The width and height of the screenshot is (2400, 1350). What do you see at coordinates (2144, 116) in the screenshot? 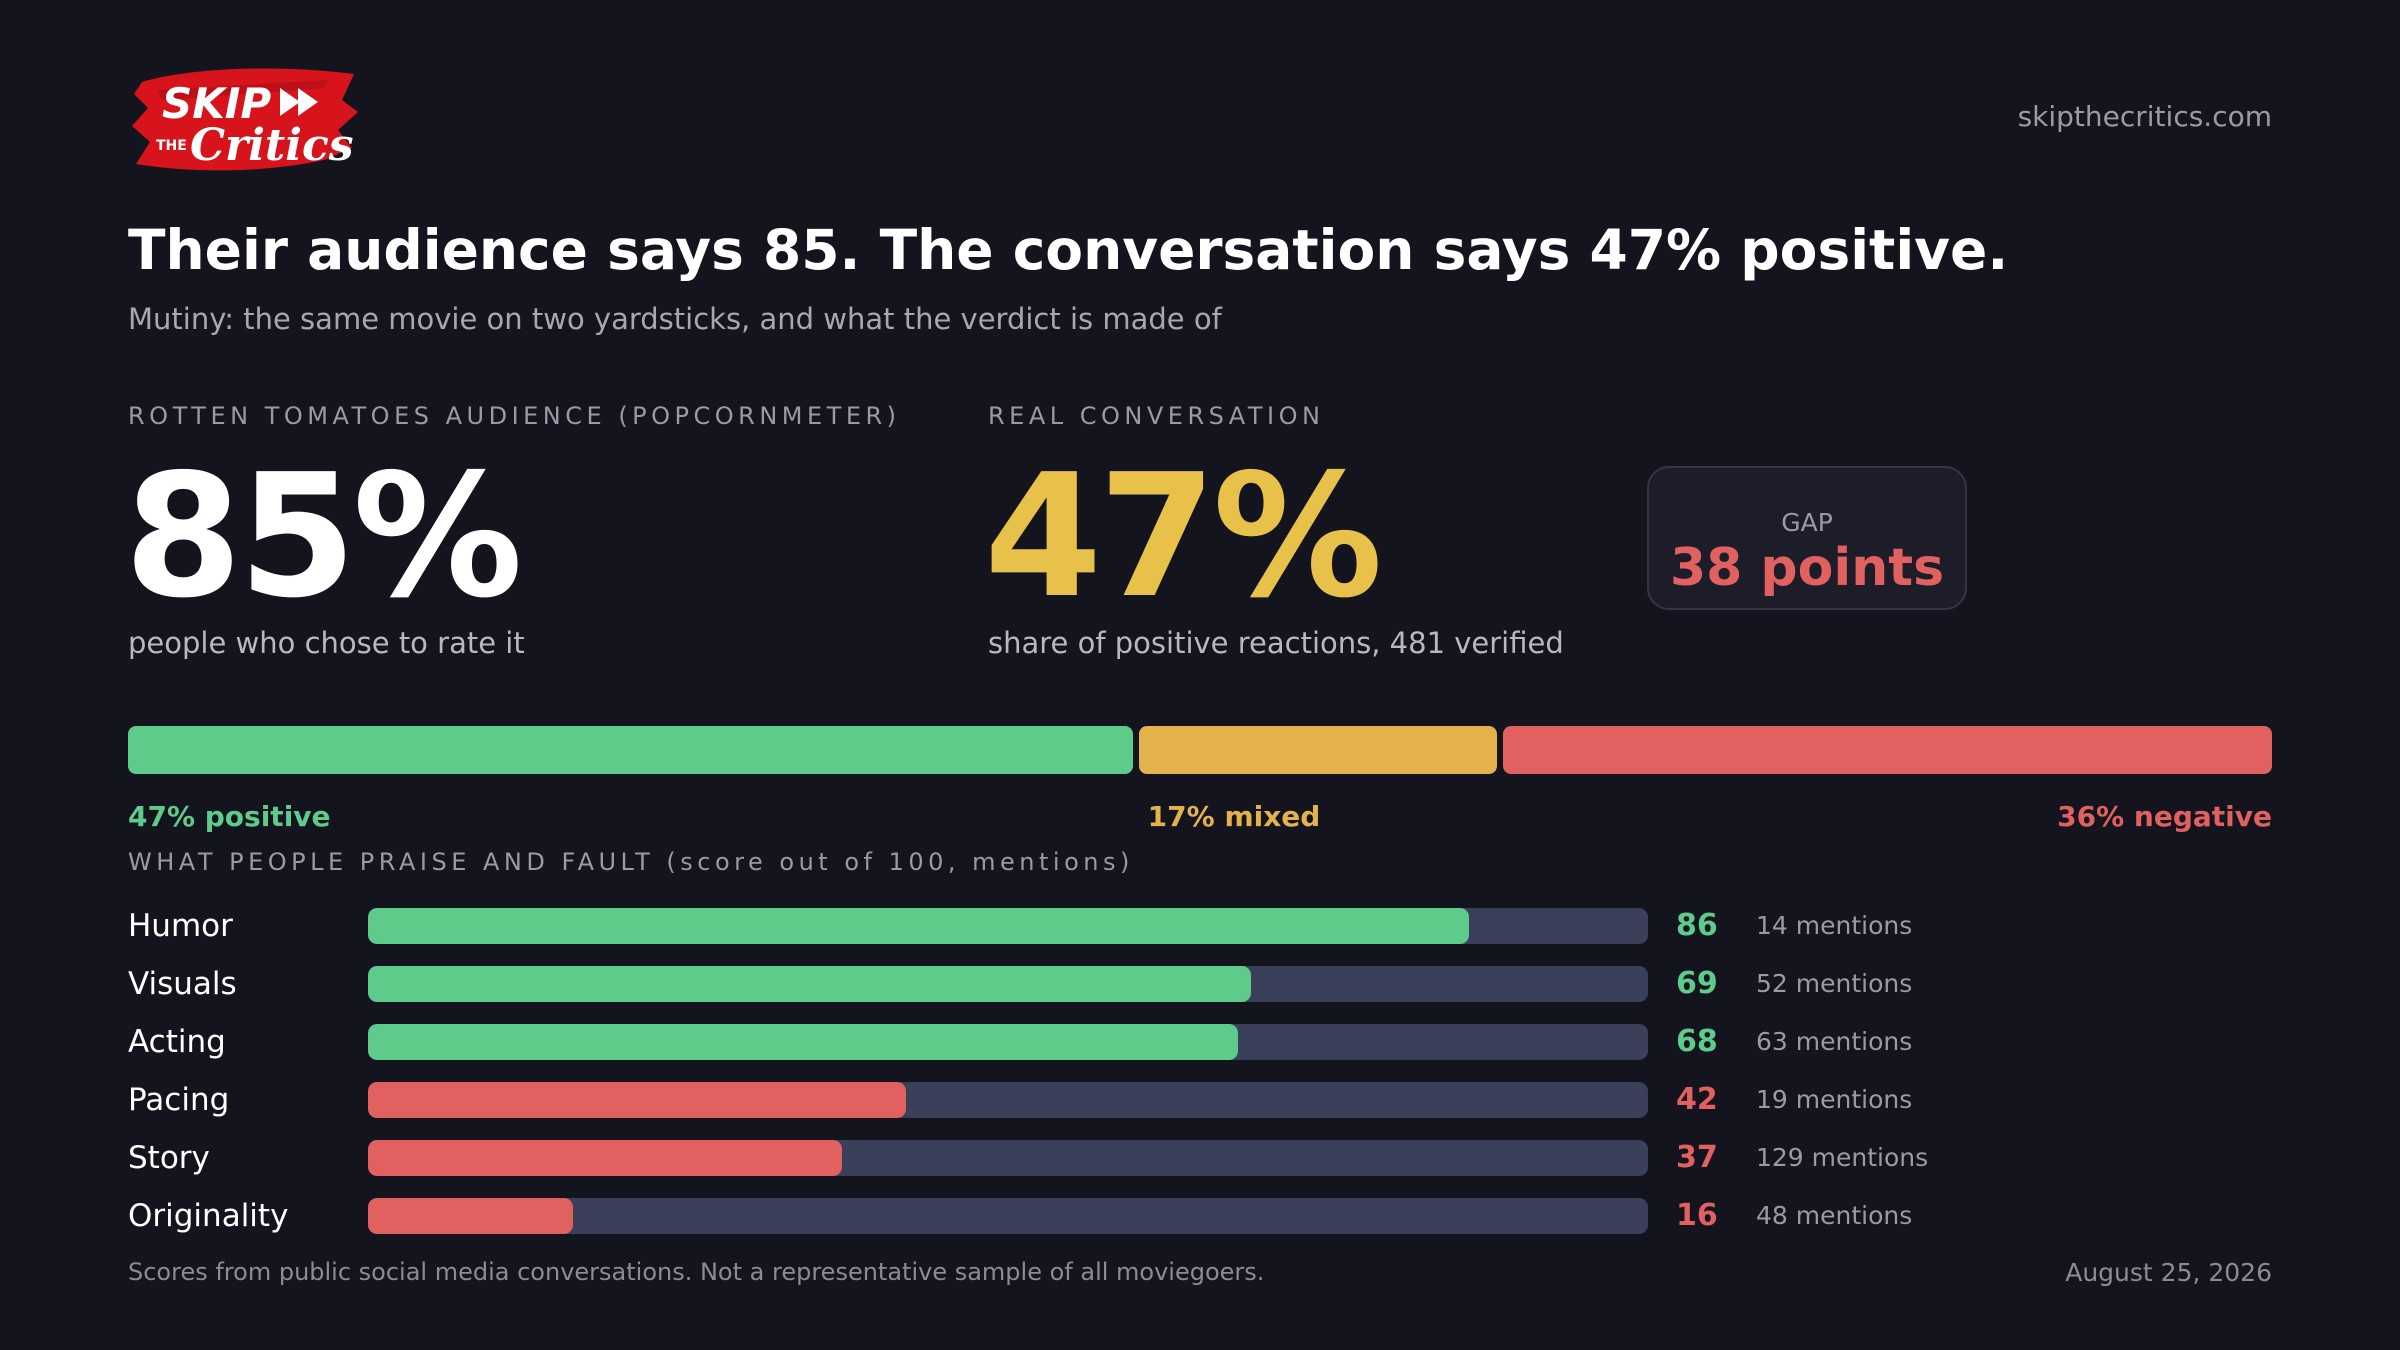
I see `site-url: skipthecritics.com` at bounding box center [2144, 116].